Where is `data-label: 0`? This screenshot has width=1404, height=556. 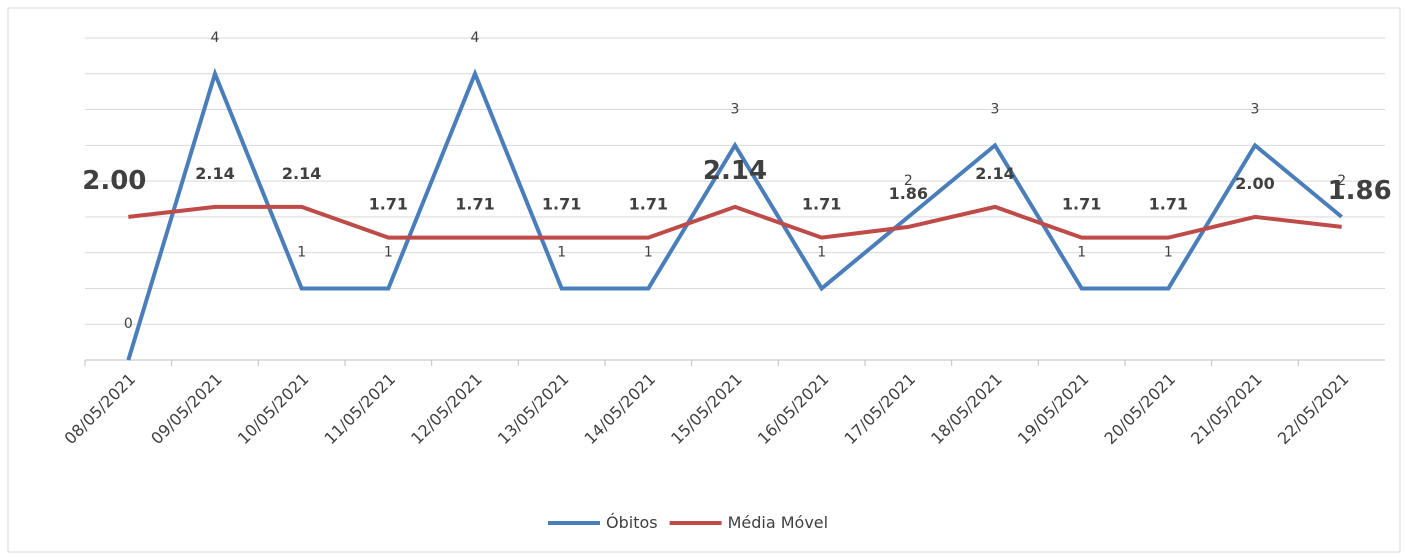
data-label: 0 is located at coordinates (128, 324).